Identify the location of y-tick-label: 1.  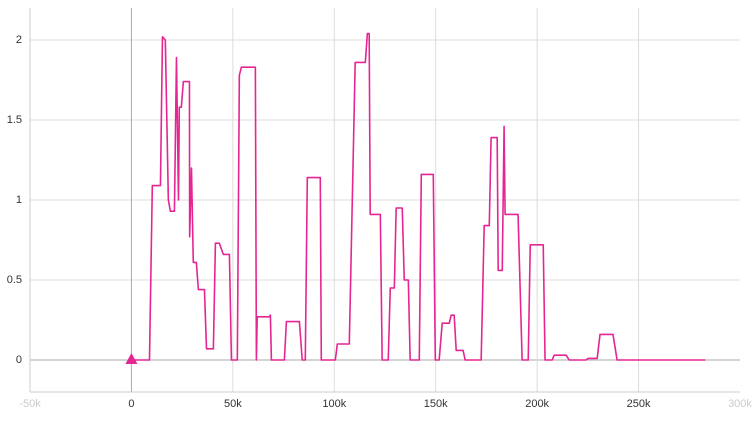
(19, 200).